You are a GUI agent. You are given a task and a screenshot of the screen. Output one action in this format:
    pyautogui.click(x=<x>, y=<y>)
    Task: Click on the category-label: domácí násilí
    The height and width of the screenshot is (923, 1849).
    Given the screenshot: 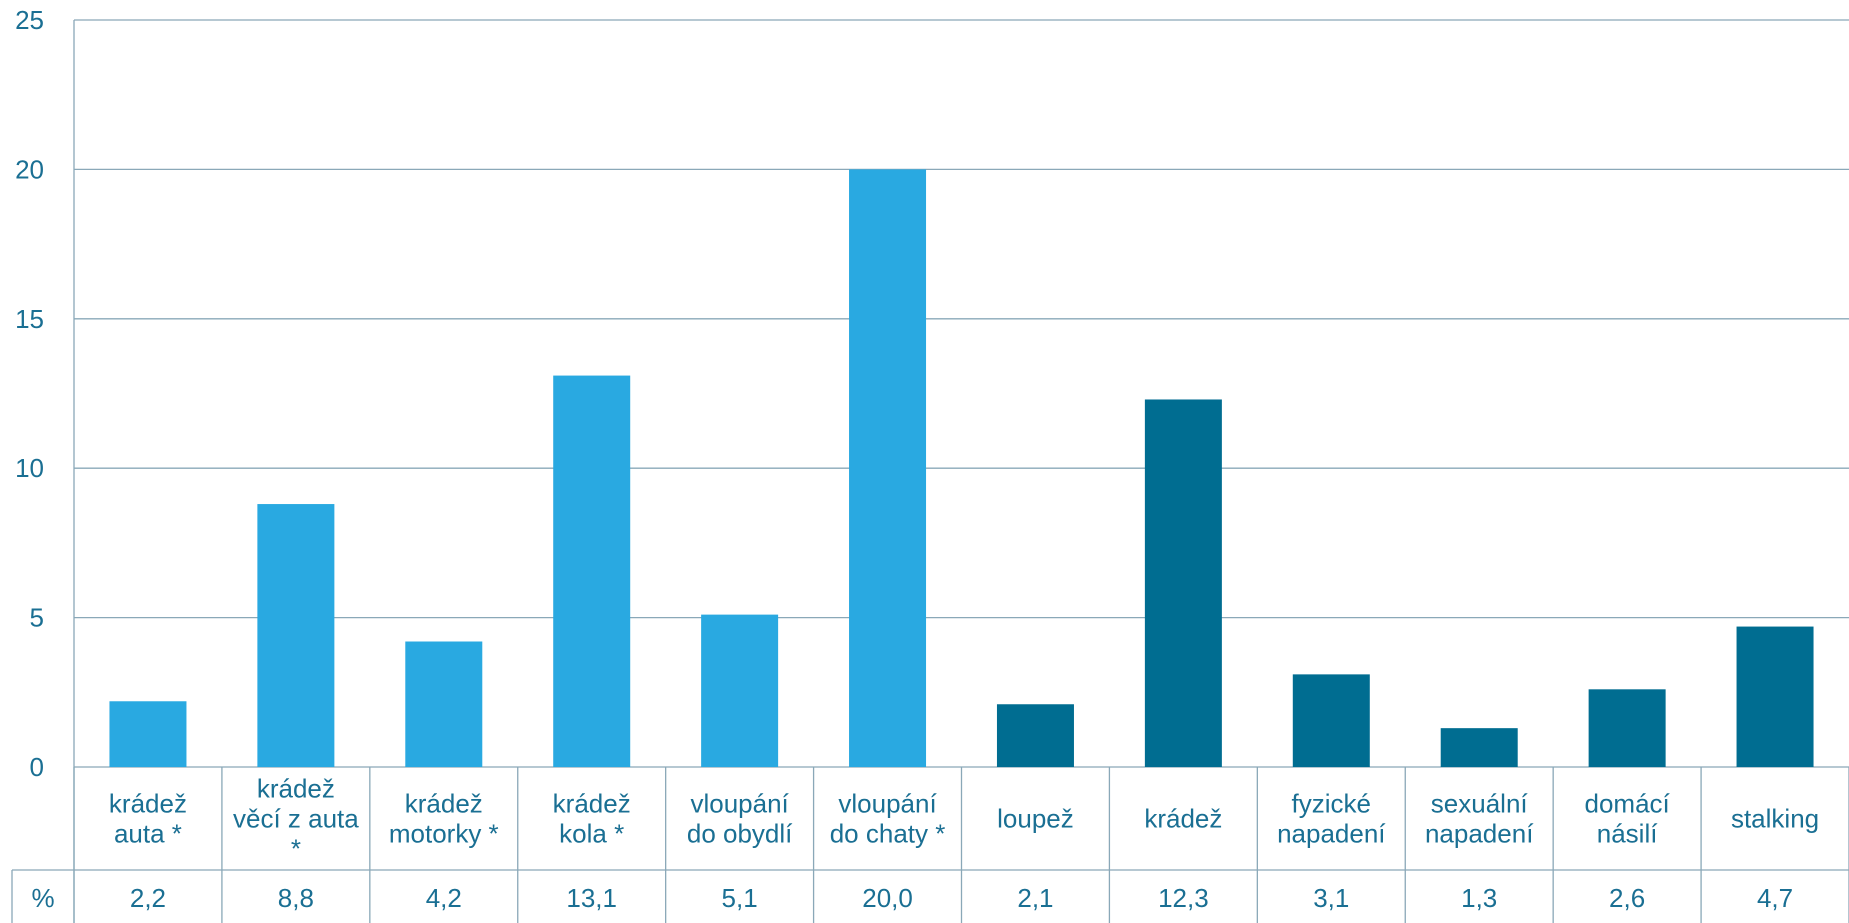 What is the action you would take?
    pyautogui.click(x=1627, y=819)
    